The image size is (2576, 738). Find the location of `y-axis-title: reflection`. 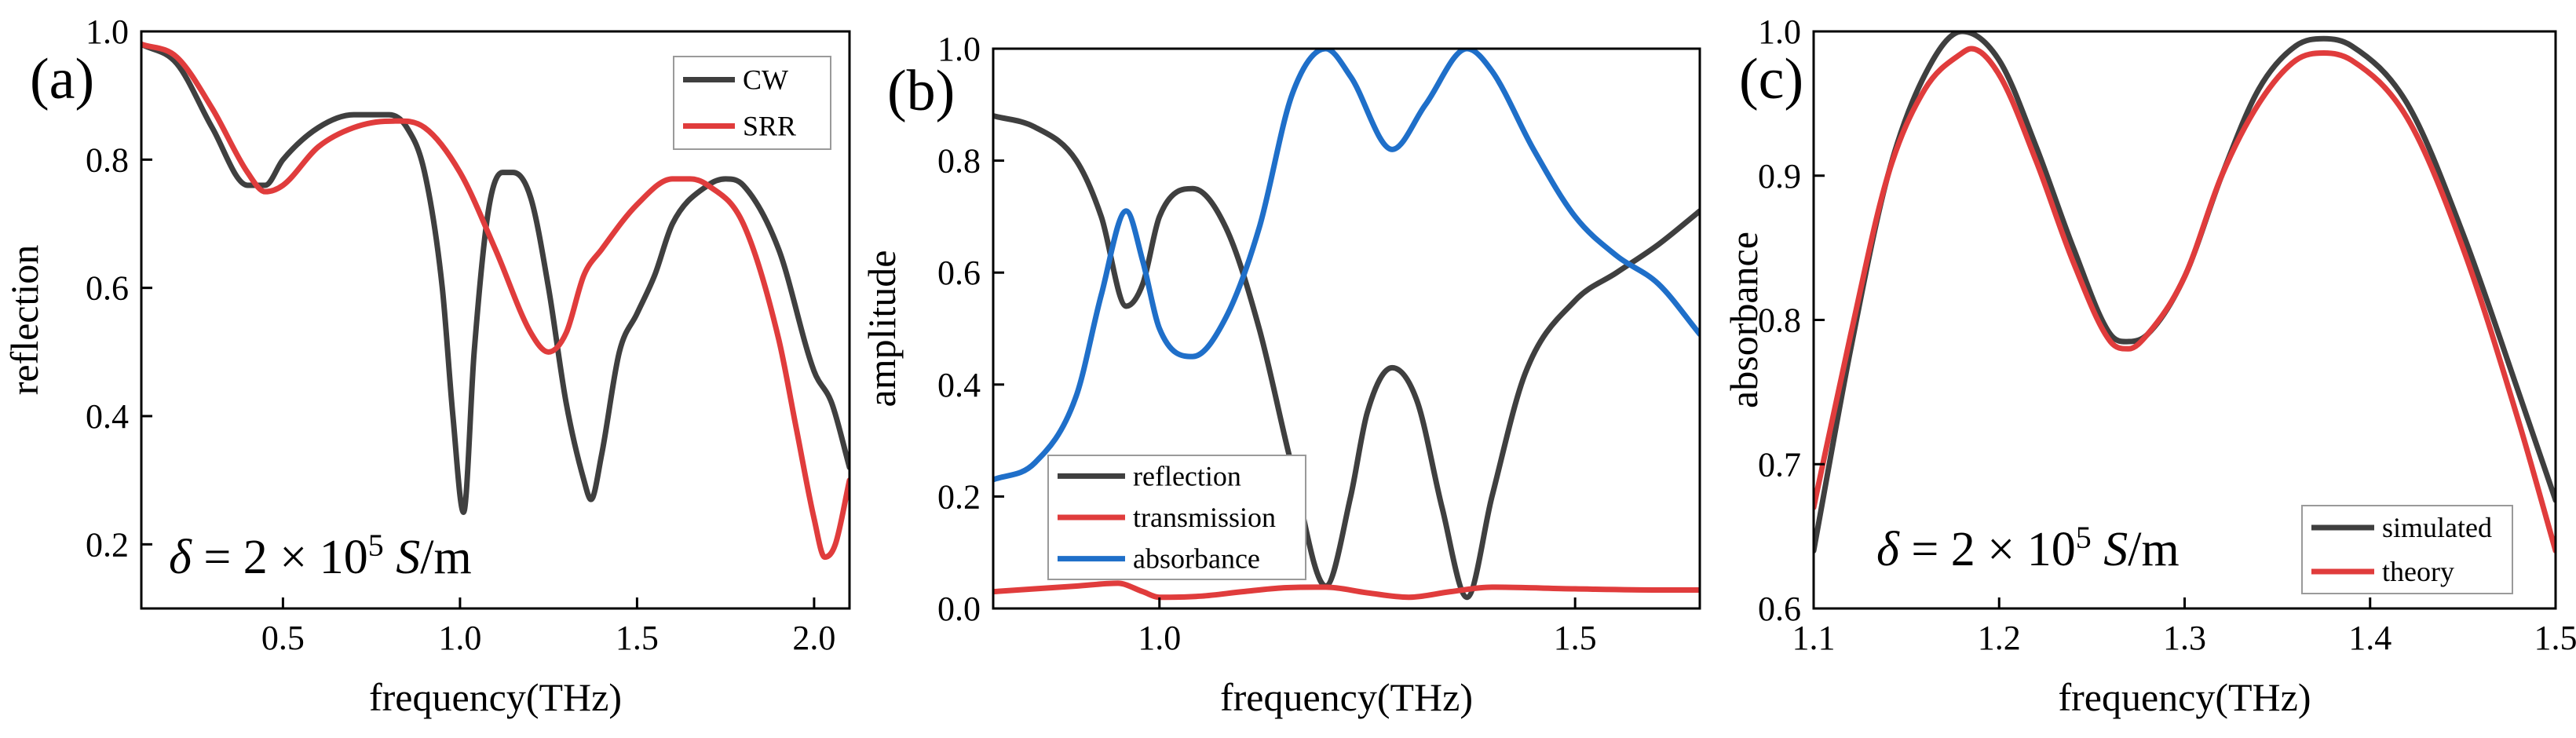

y-axis-title: reflection is located at coordinates (24, 320).